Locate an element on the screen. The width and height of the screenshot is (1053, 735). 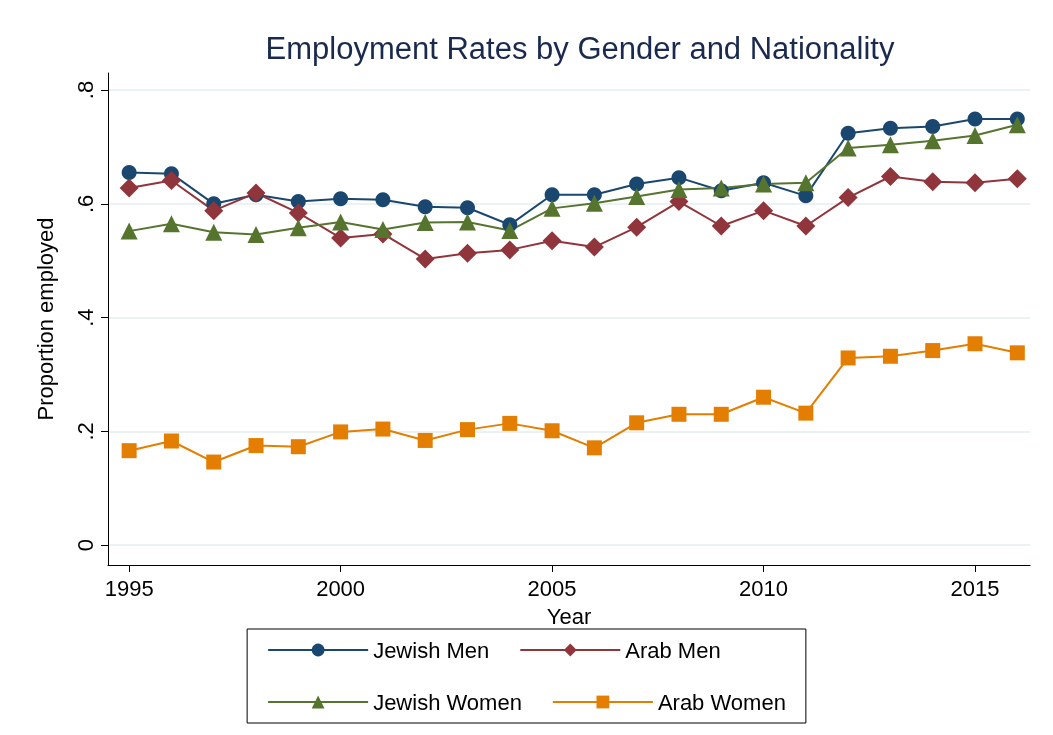
y-tick-label: .2 is located at coordinates (85, 431).